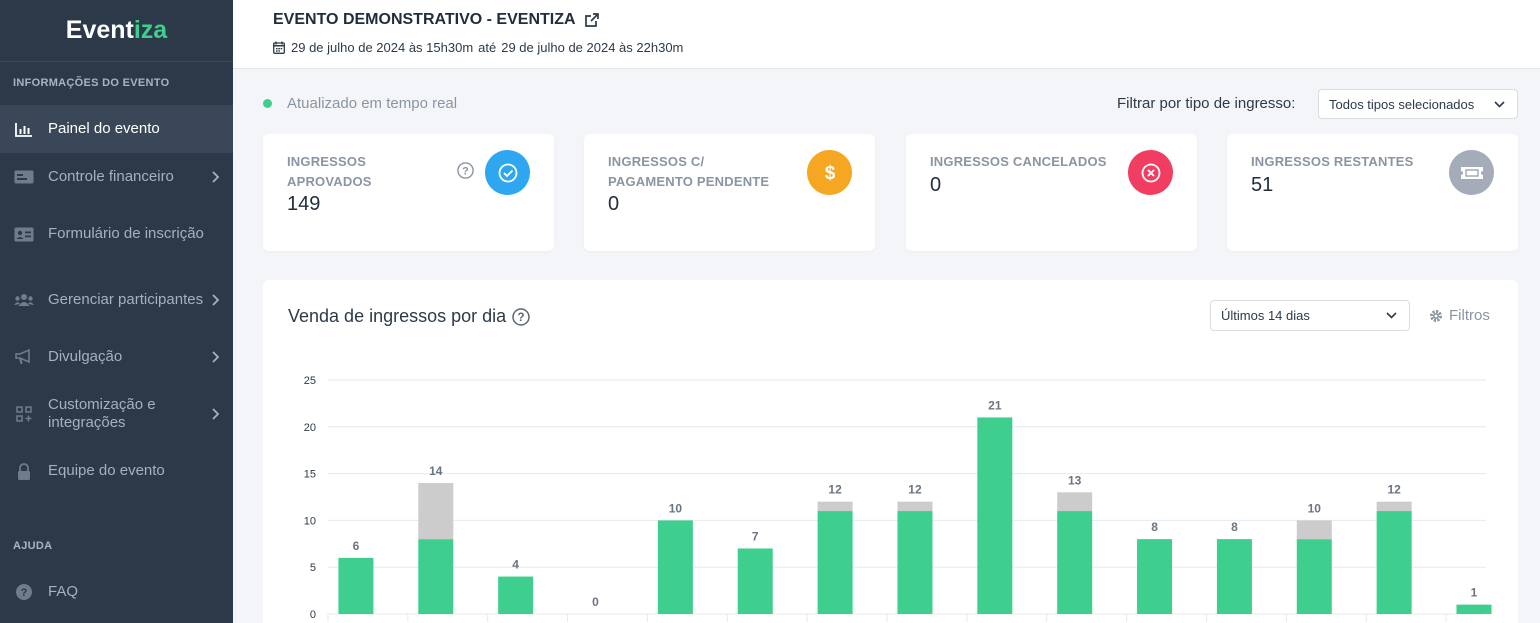 The height and width of the screenshot is (623, 1540). Describe the element at coordinates (24, 357) in the screenshot. I see `megaphone-icon` at that location.